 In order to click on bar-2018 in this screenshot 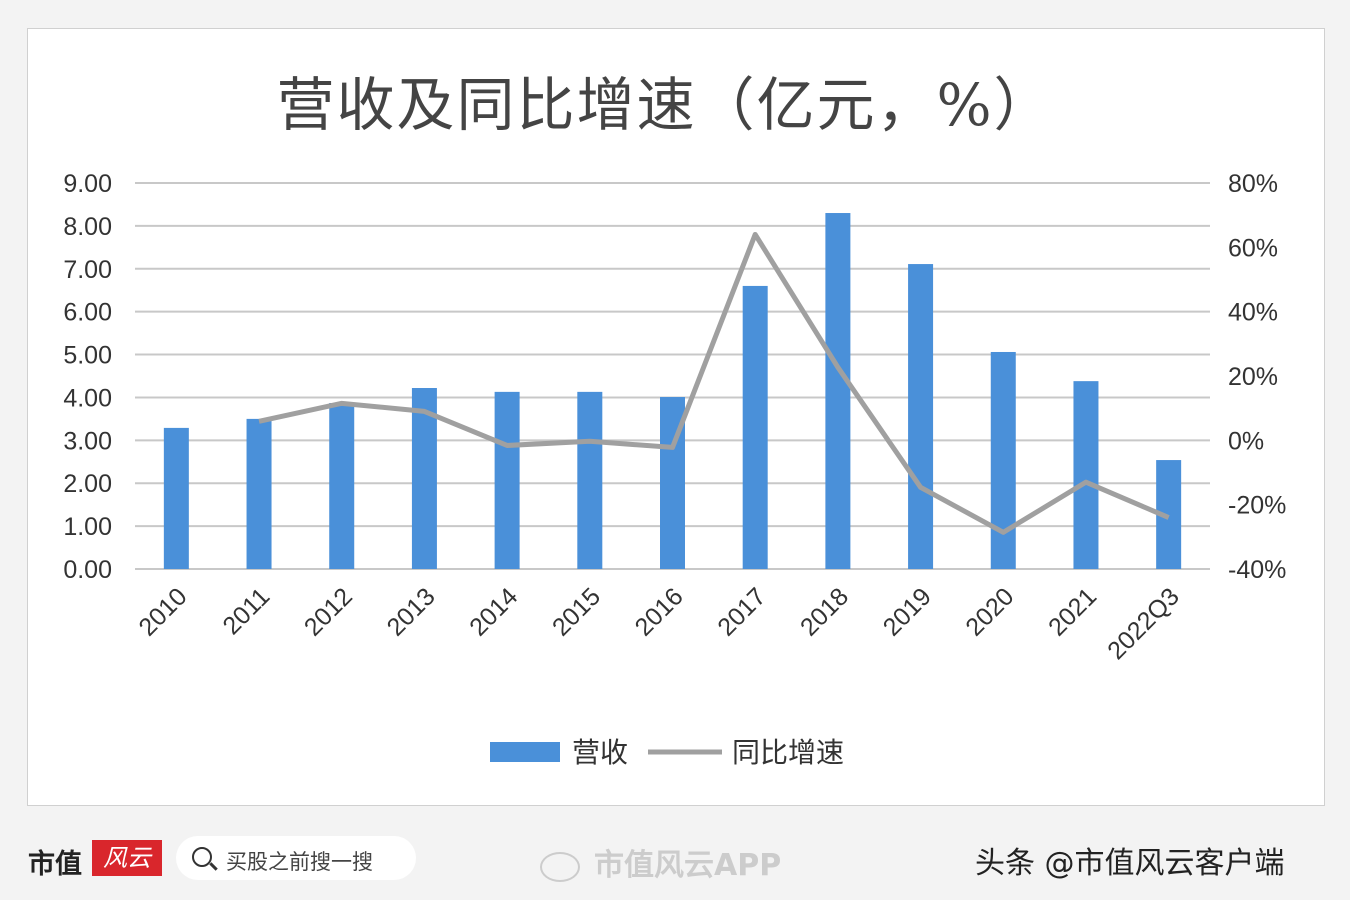, I will do `click(838, 391)`.